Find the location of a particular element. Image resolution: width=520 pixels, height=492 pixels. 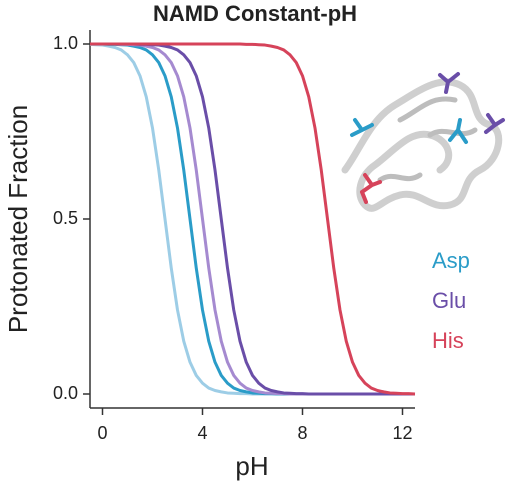

y-axis-label: Protonated Fraction is located at coordinates (18, 219).